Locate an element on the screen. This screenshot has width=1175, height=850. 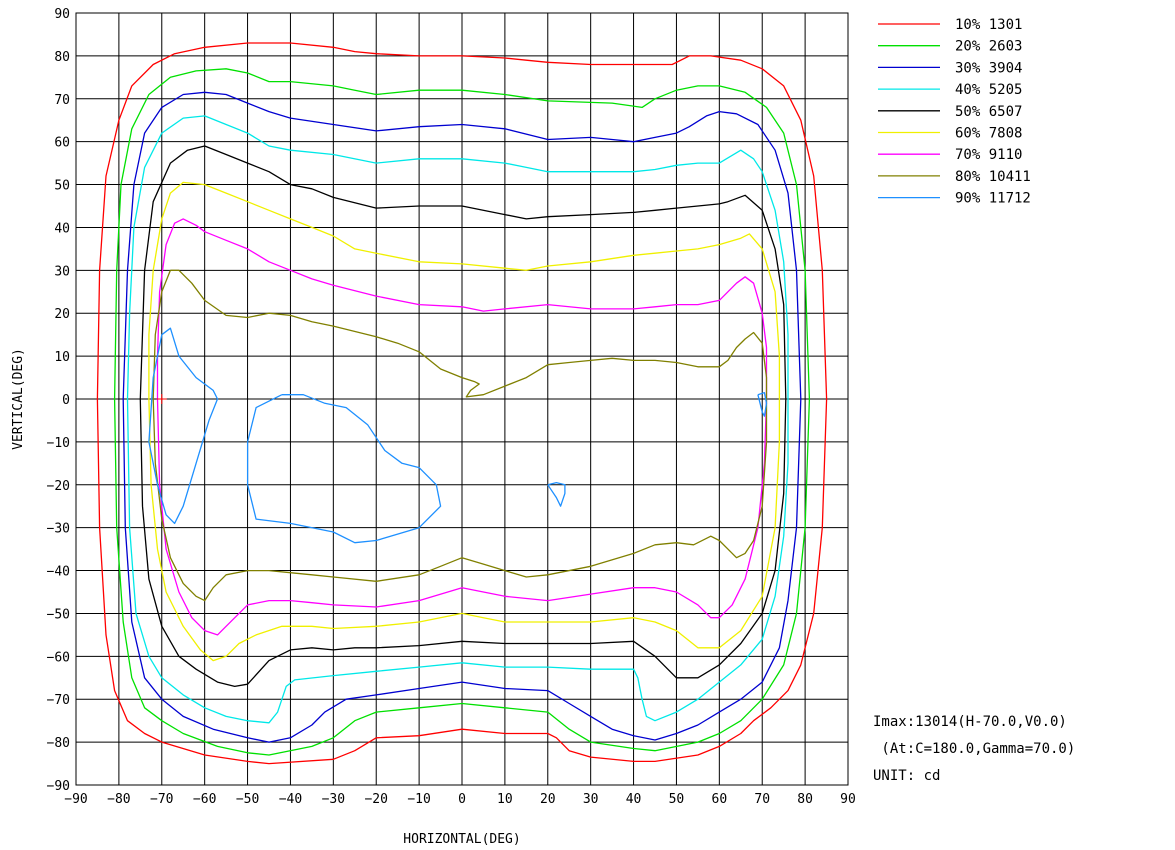
x-tick-label: 30 is located at coordinates (591, 799).